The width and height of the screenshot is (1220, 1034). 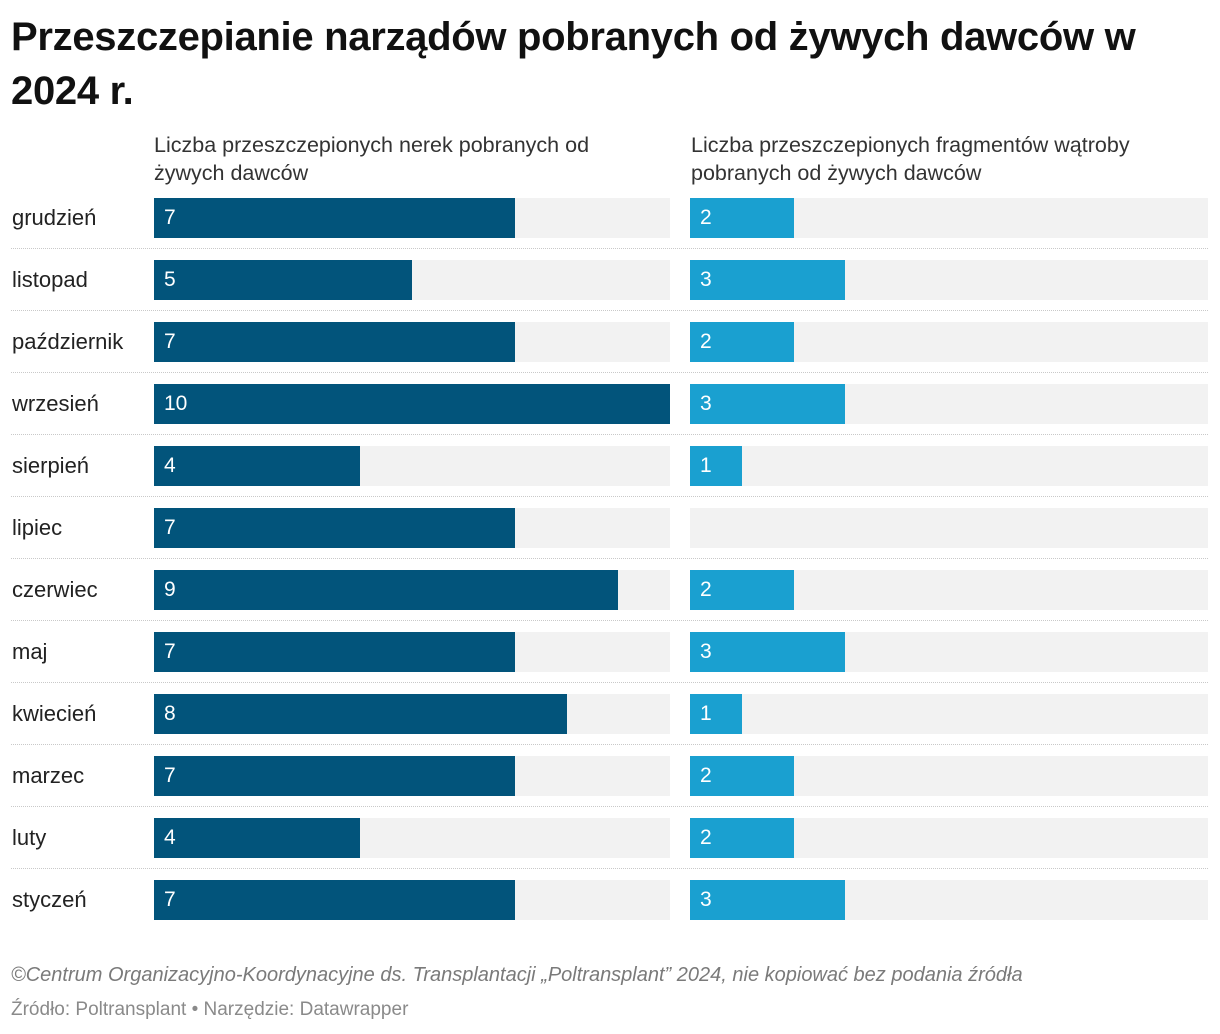 What do you see at coordinates (68, 341) in the screenshot?
I see `category-label: październik` at bounding box center [68, 341].